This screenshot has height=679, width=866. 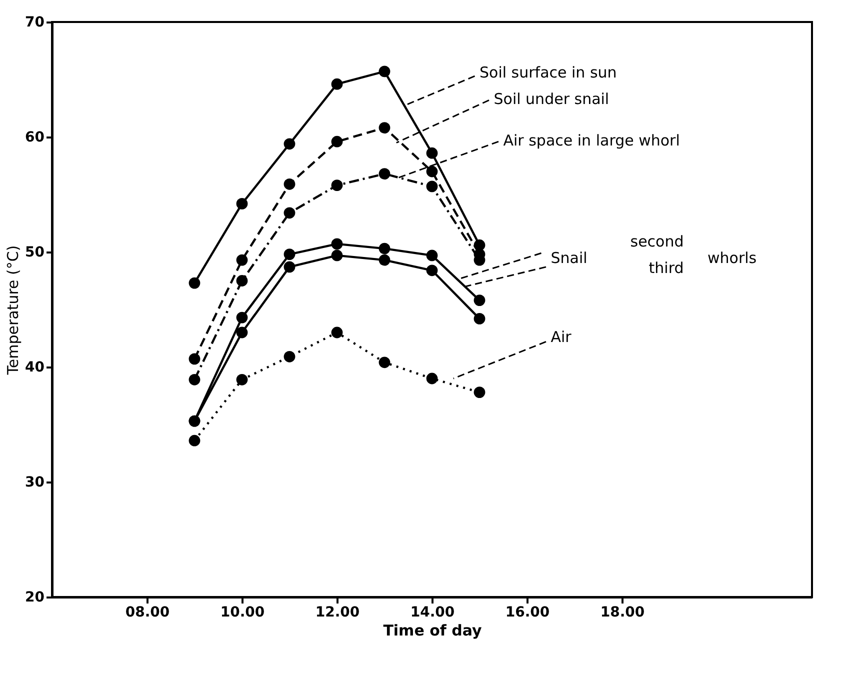 I want to click on text: Air space in large whorl, so click(x=591, y=140).